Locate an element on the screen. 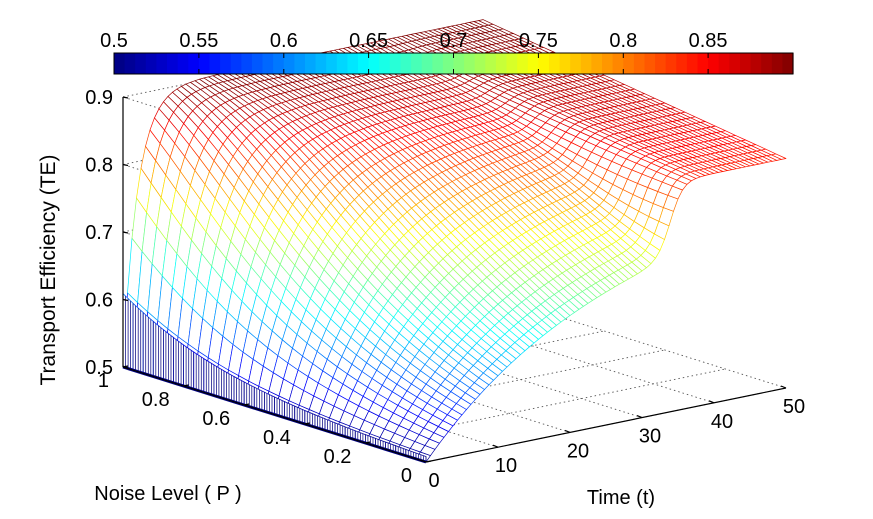  colorbar-tick-label: 0.55 is located at coordinates (198, 41).